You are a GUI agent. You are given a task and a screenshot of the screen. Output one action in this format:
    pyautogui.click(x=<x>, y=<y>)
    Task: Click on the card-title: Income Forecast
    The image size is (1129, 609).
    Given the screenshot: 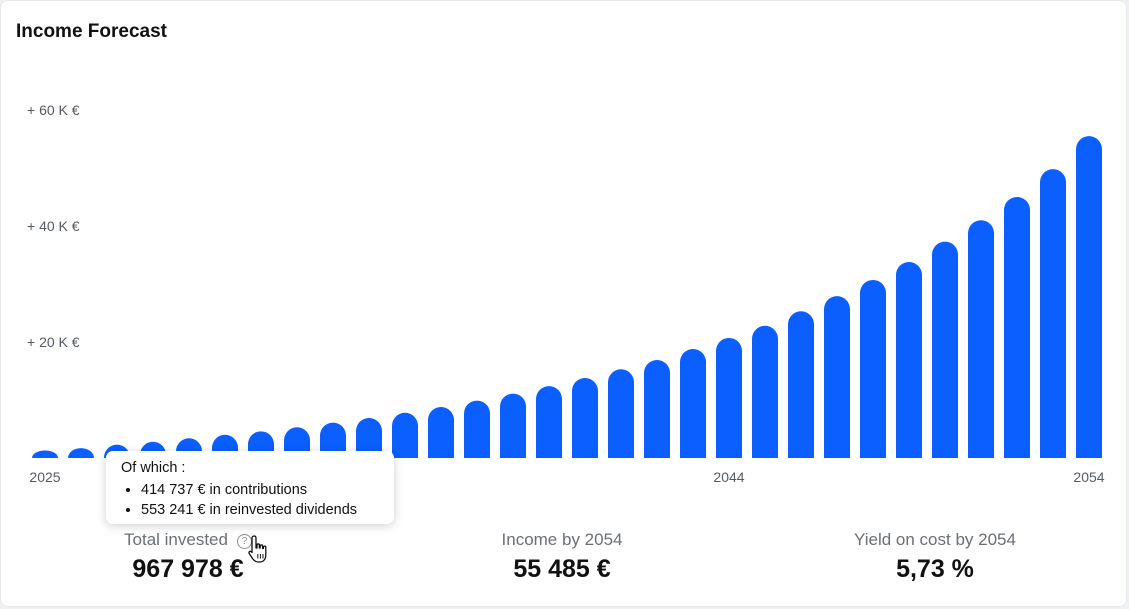 What is the action you would take?
    pyautogui.click(x=91, y=31)
    